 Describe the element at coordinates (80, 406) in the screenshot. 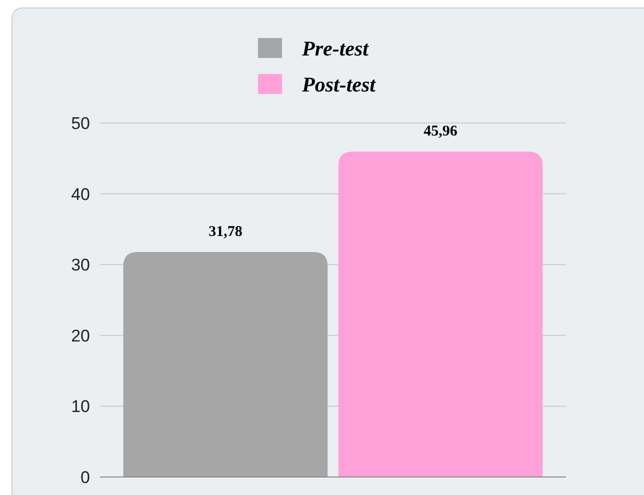

I see `y-tick-label: 10` at that location.